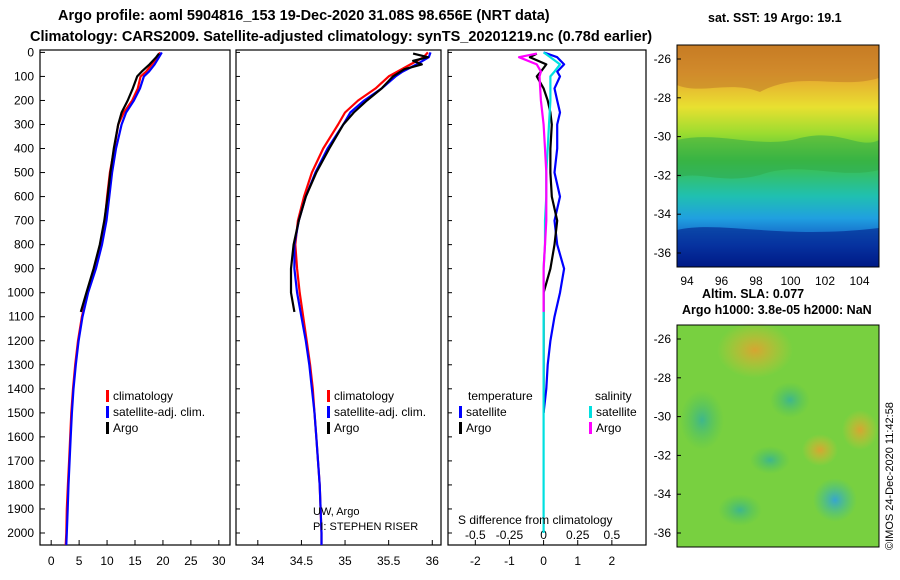 The height and width of the screenshot is (580, 900). I want to click on lat-tick-label: -28, so click(663, 378).